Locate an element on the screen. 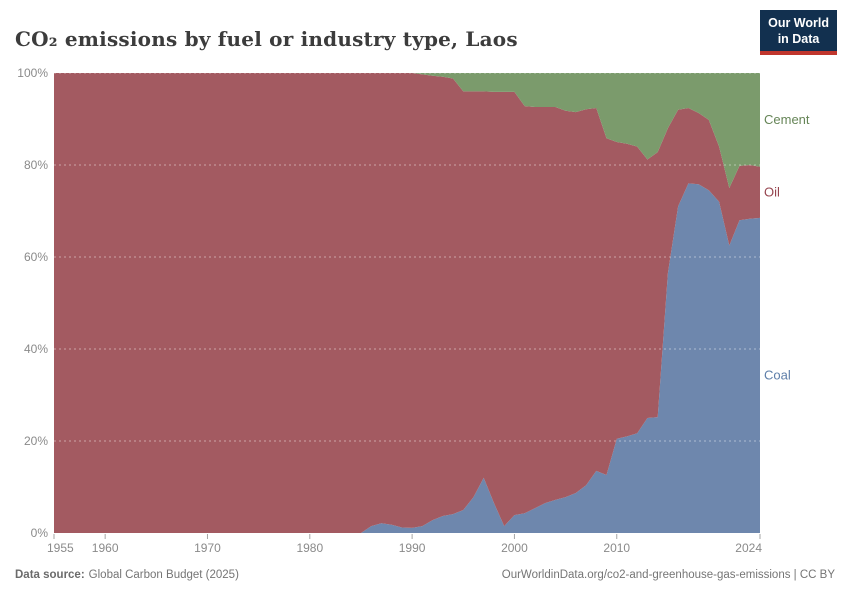  x-axis-label: 1955 is located at coordinates (60, 548).